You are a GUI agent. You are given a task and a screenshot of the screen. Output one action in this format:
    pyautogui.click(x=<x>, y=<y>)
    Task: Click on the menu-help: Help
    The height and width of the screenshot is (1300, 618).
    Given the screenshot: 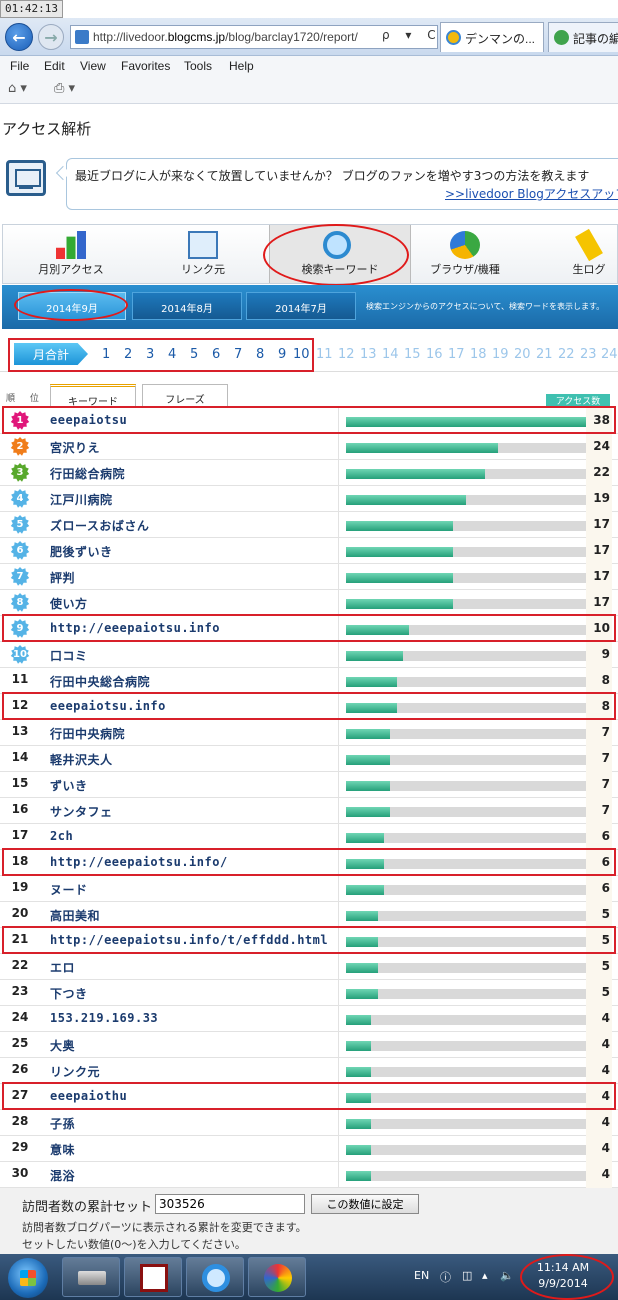 What is the action you would take?
    pyautogui.click(x=241, y=66)
    